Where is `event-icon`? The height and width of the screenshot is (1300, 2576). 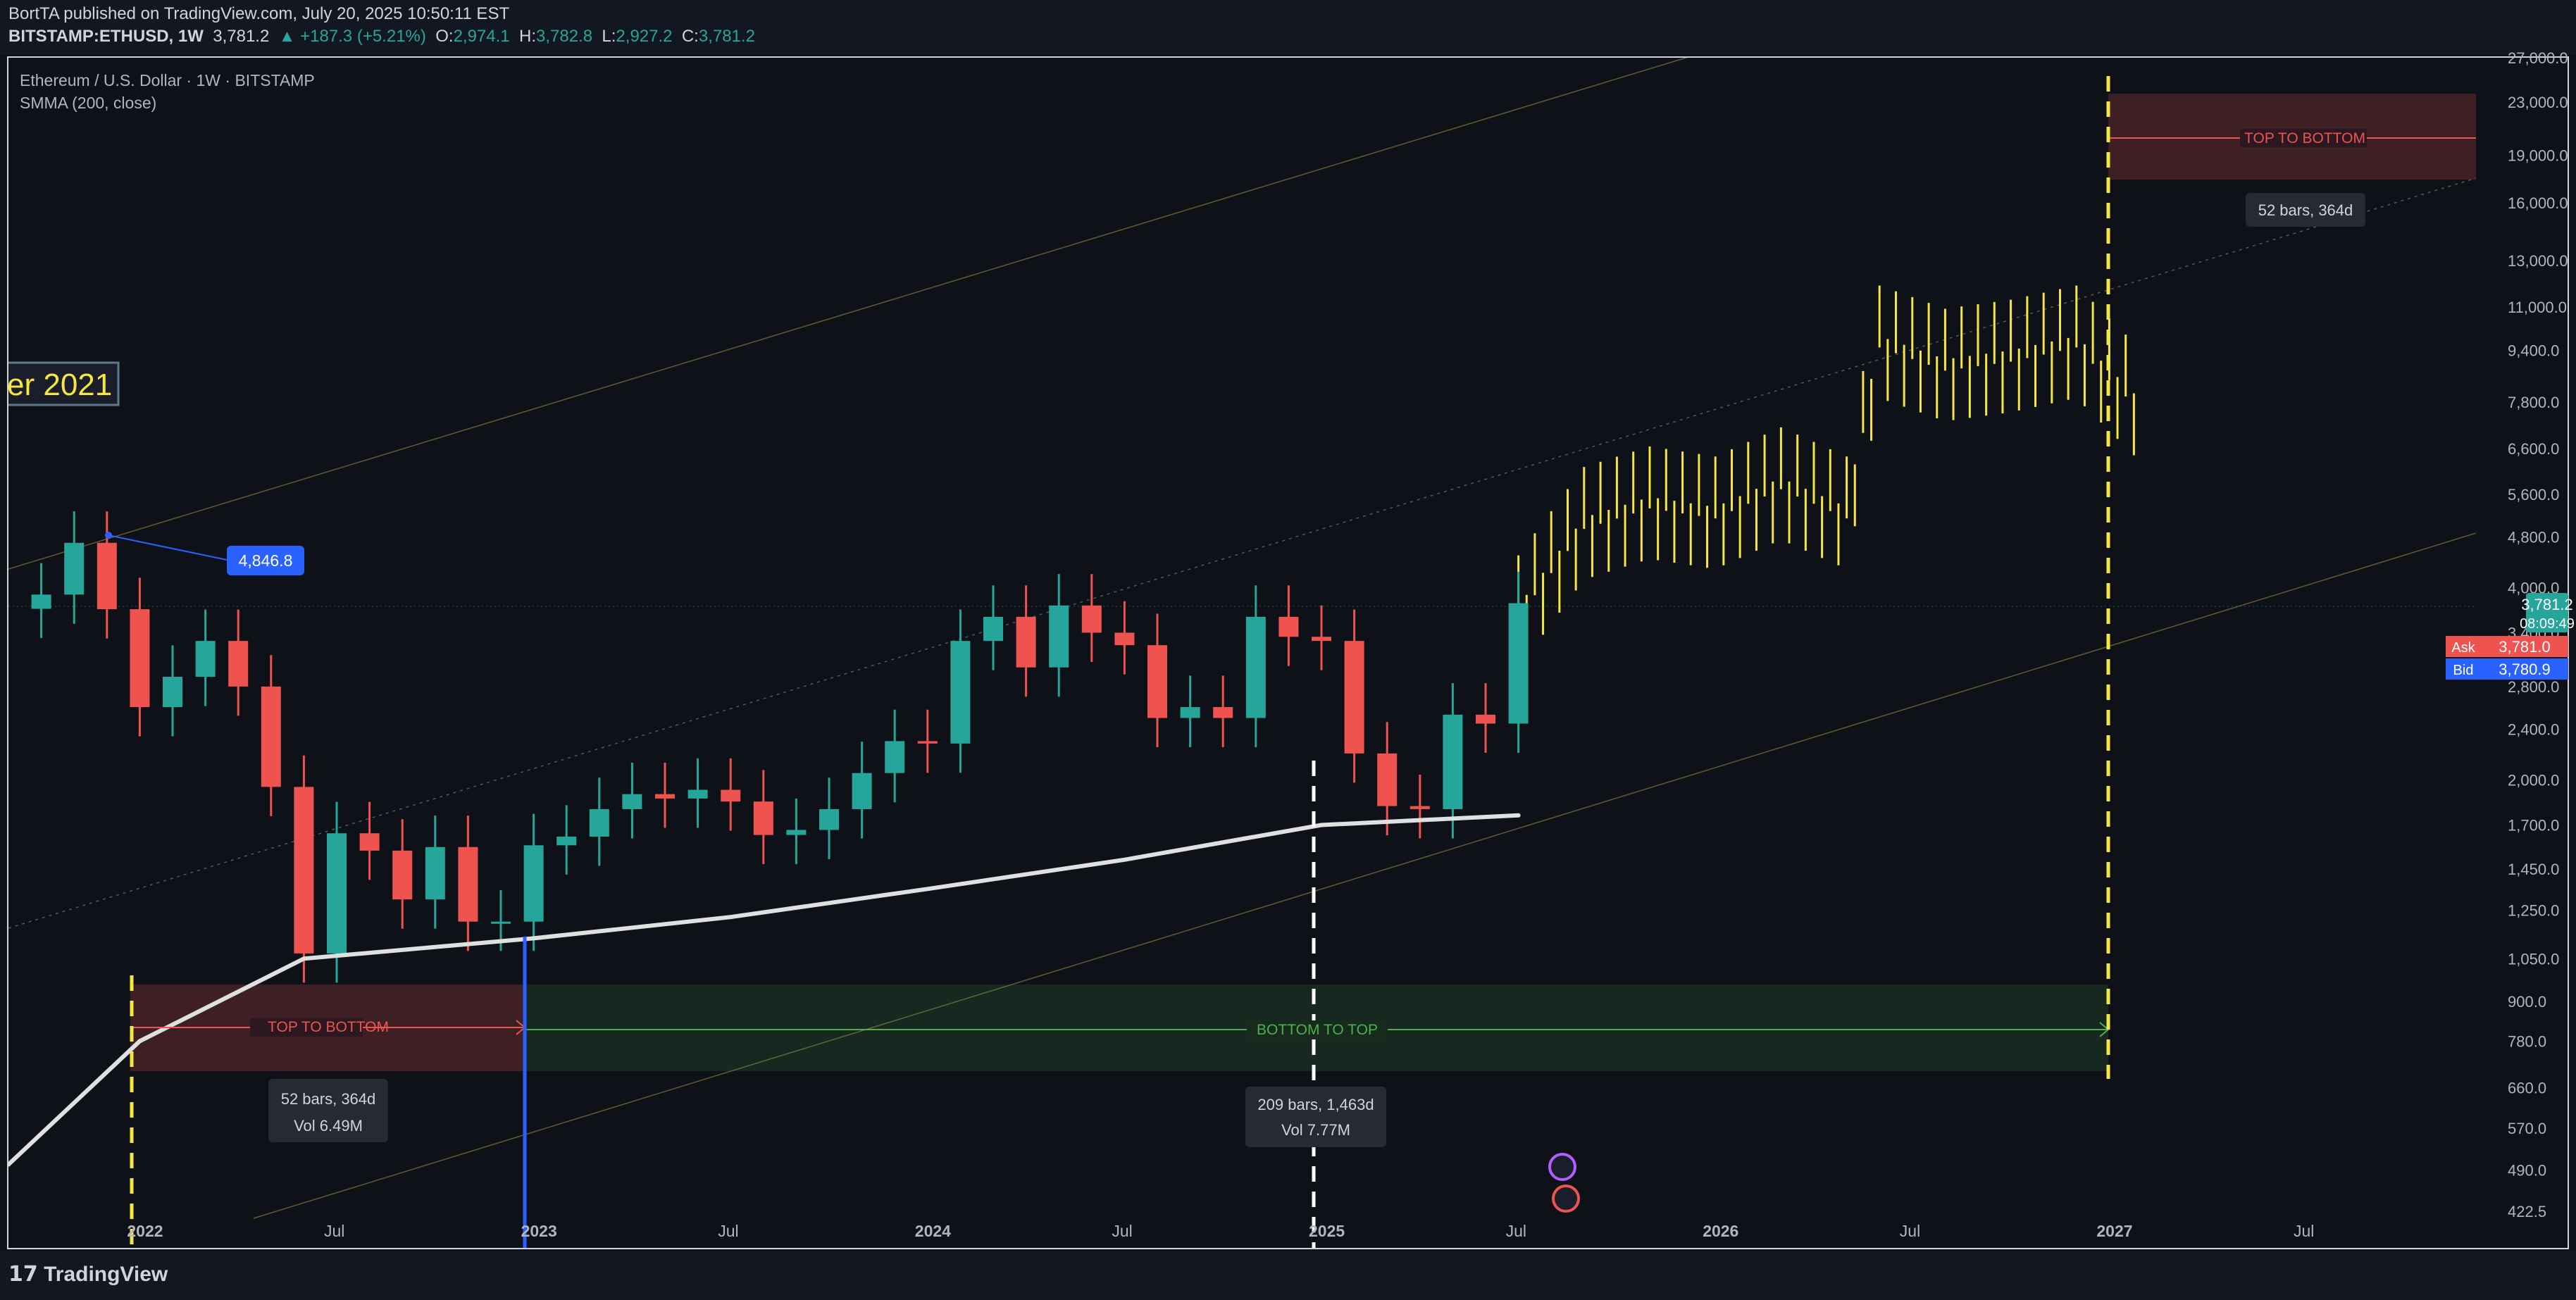 event-icon is located at coordinates (1562, 1167).